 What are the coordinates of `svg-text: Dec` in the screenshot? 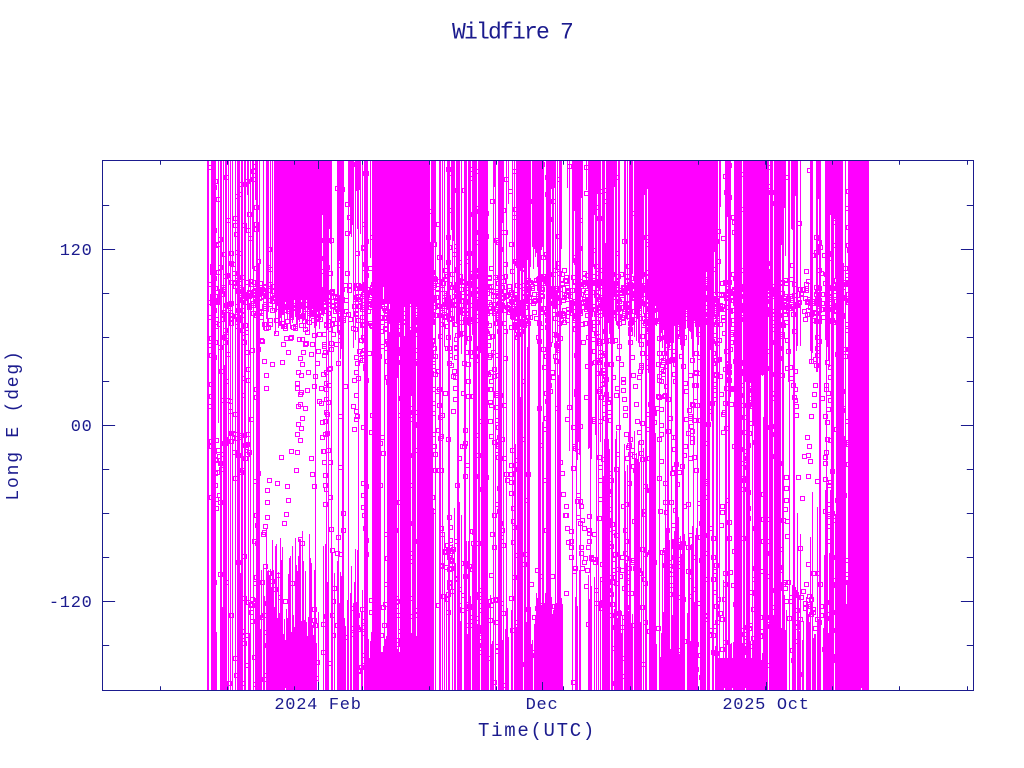 It's located at (542, 705).